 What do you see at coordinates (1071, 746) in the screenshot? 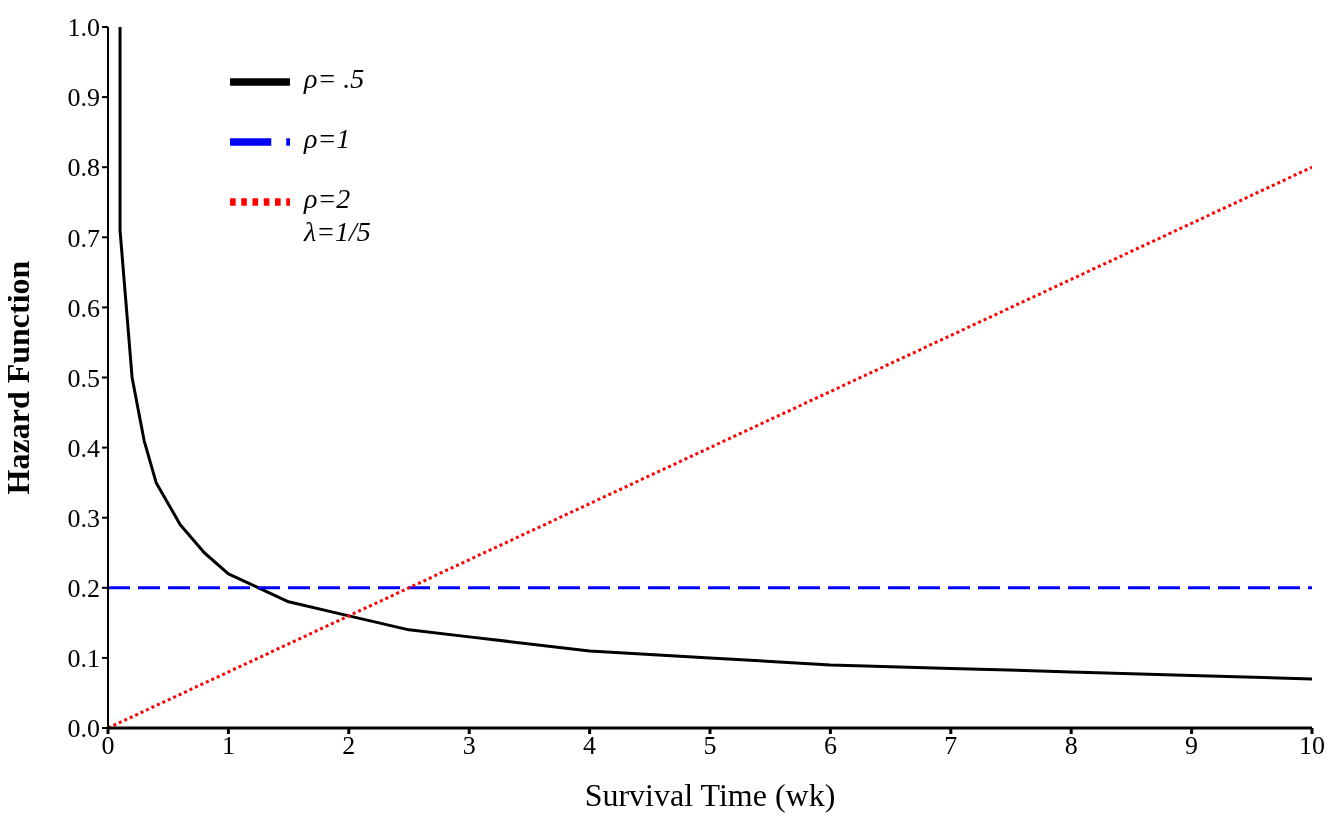
I see `x-tick-label: 8` at bounding box center [1071, 746].